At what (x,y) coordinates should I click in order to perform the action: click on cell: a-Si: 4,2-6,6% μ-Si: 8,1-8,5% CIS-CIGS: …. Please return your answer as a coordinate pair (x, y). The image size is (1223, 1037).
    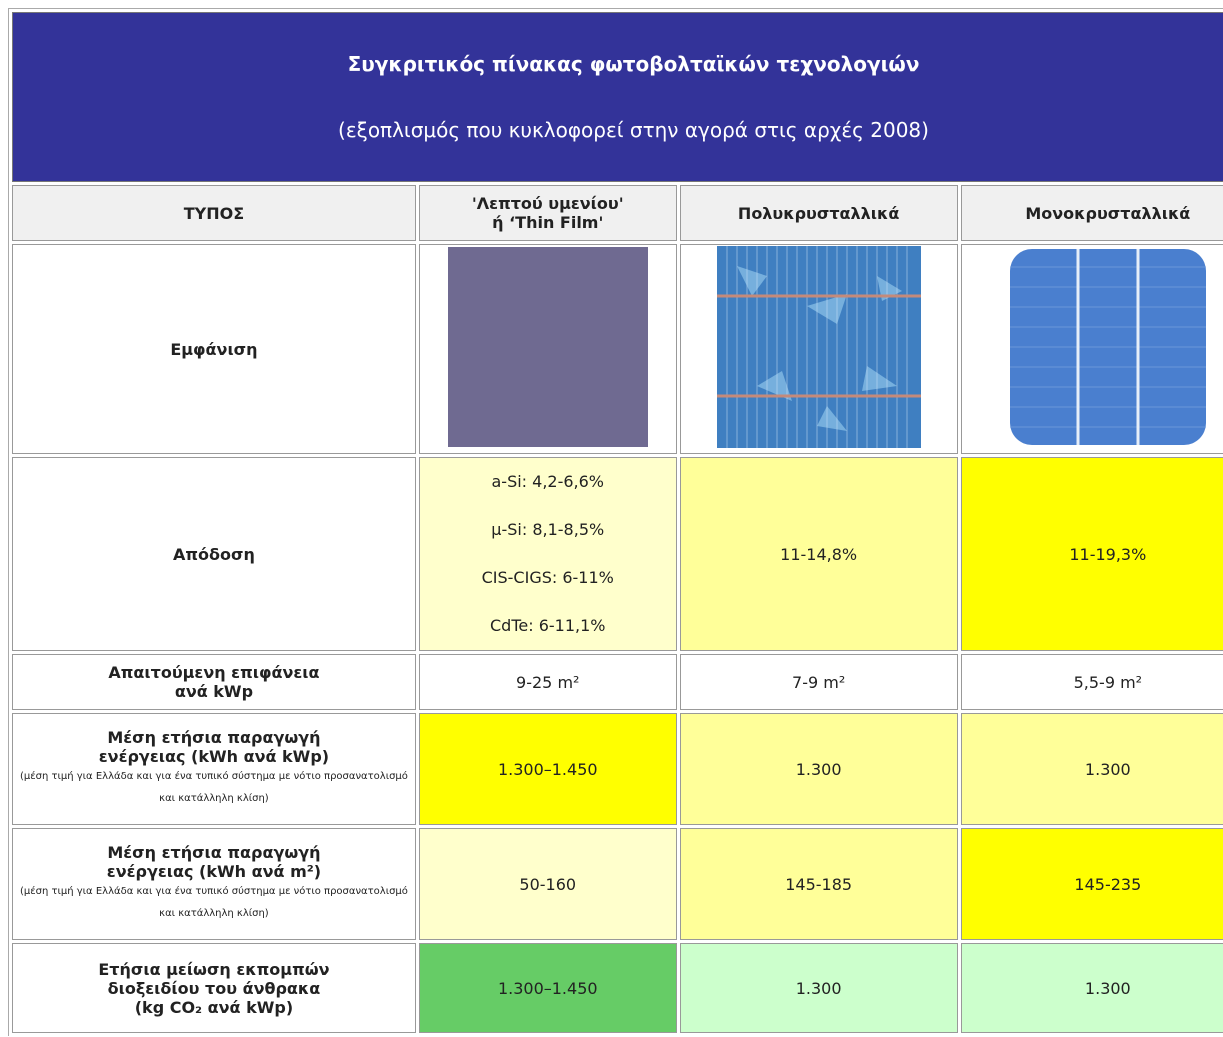
    Looking at the image, I should click on (547, 554).